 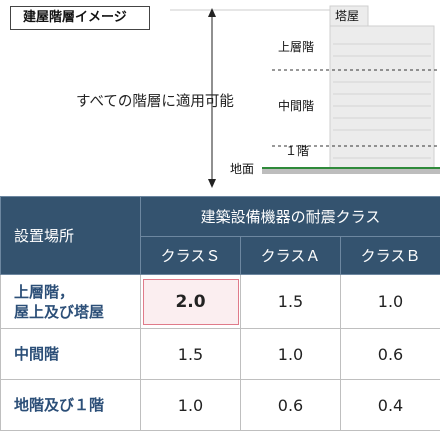 What do you see at coordinates (71, 236) in the screenshot?
I see `header-location: 設置場所` at bounding box center [71, 236].